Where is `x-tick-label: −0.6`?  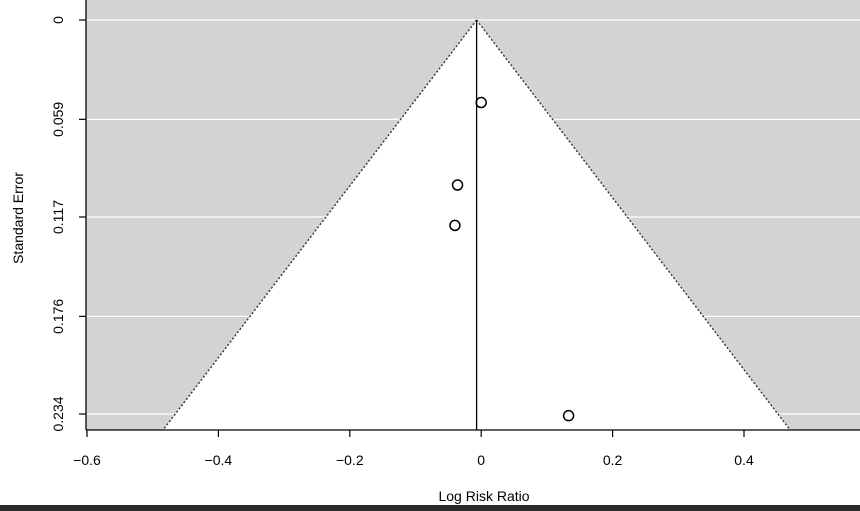
x-tick-label: −0.6 is located at coordinates (87, 460).